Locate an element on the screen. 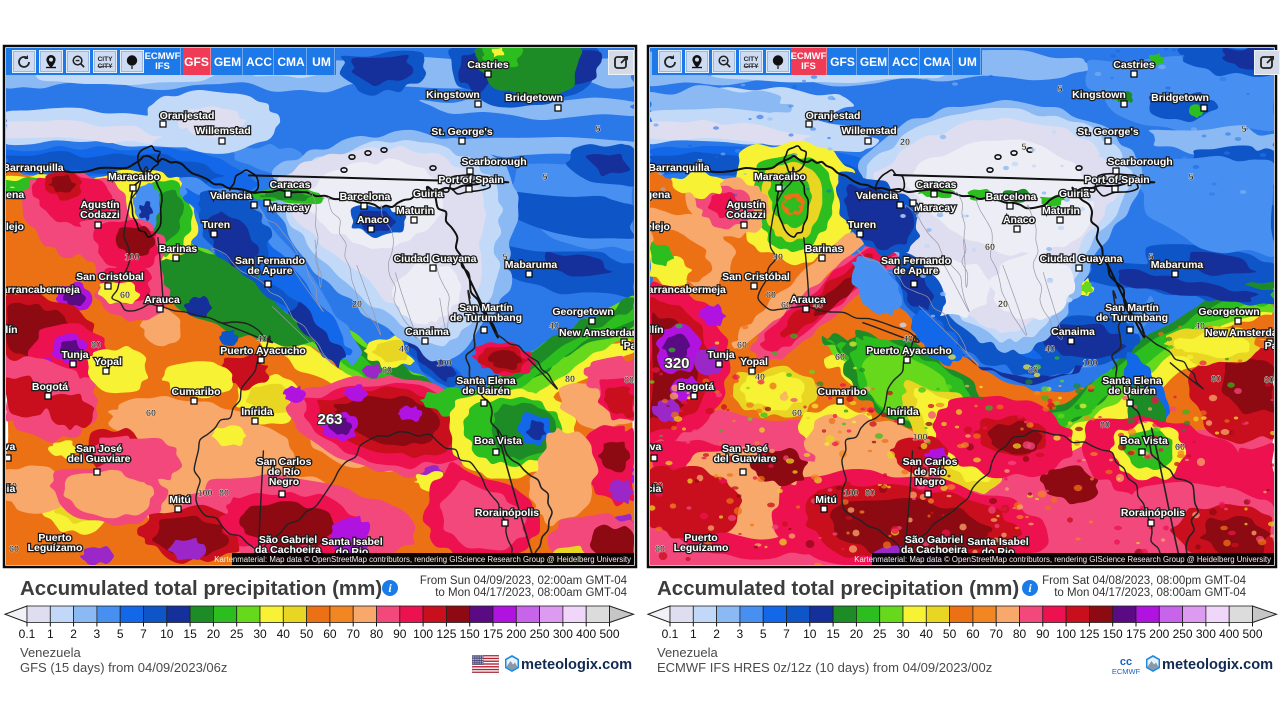  svg-text: 175 is located at coordinates (493, 634).